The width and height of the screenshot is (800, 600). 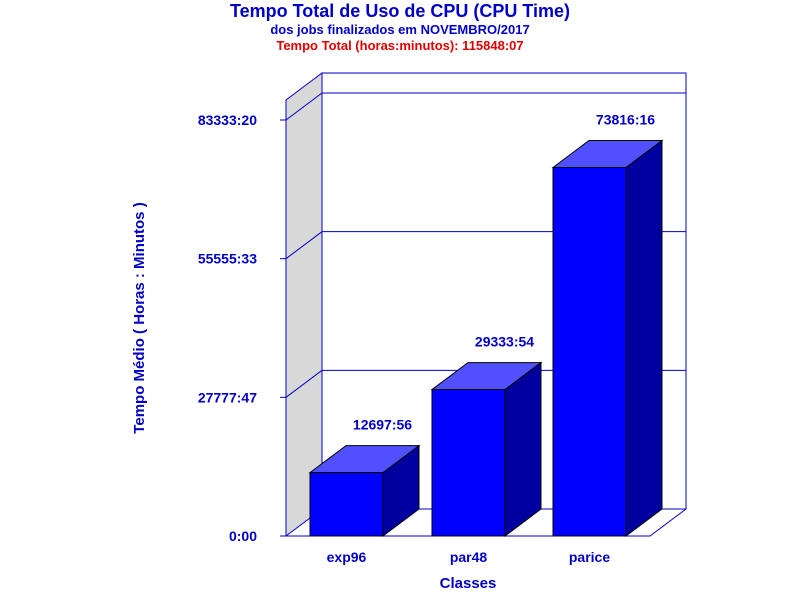 I want to click on bar-par48, so click(x=486, y=449).